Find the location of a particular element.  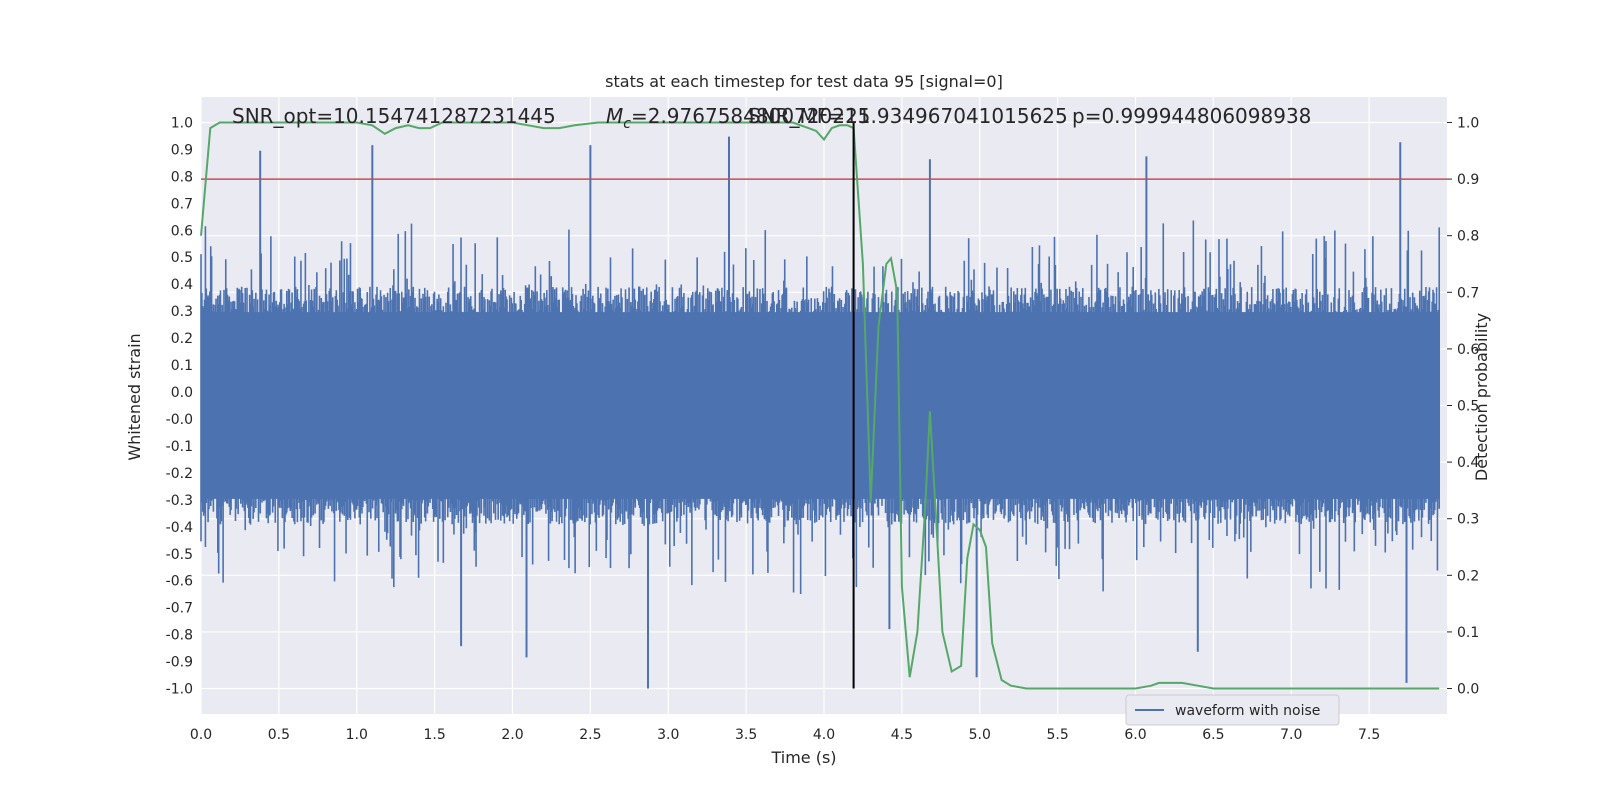

x-axis-label: Time (s) is located at coordinates (803, 757).